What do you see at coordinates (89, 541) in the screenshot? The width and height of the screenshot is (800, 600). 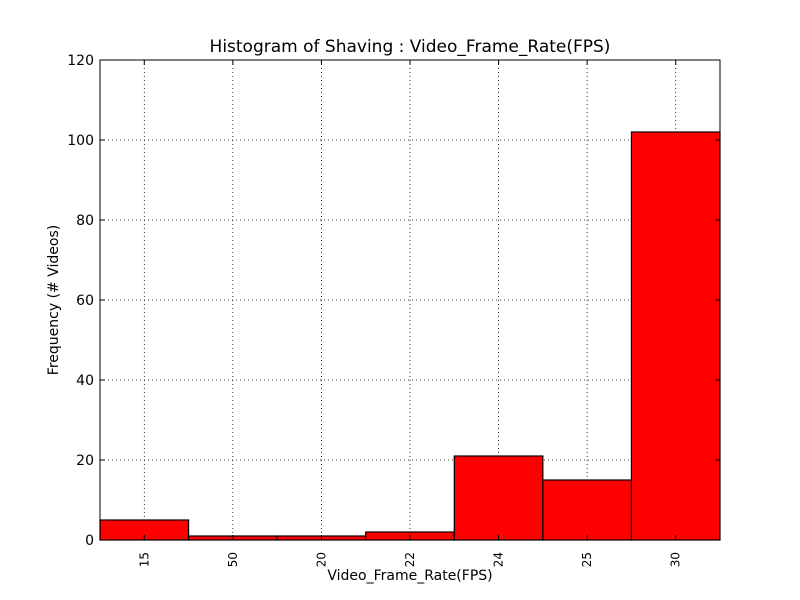 I see `y-tick-label: 0` at bounding box center [89, 541].